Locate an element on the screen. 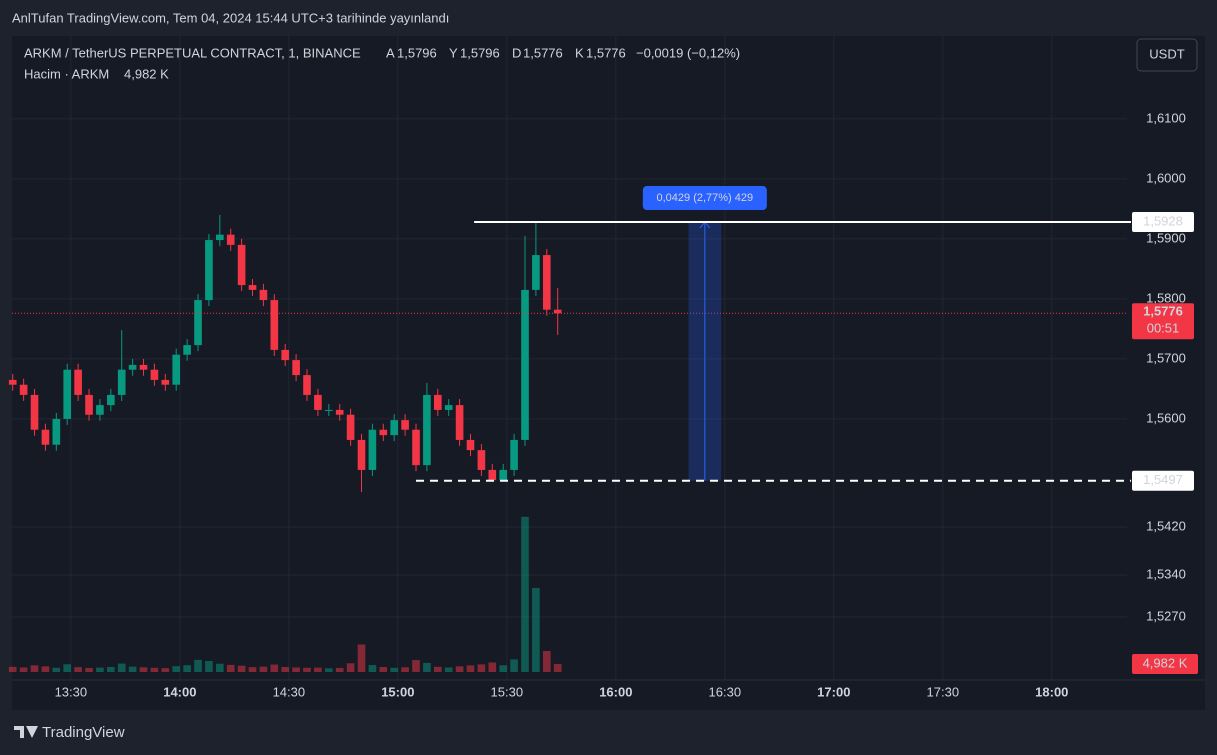 The height and width of the screenshot is (755, 1217). legend-change: −0,0019 (−0,12%) is located at coordinates (688, 52).